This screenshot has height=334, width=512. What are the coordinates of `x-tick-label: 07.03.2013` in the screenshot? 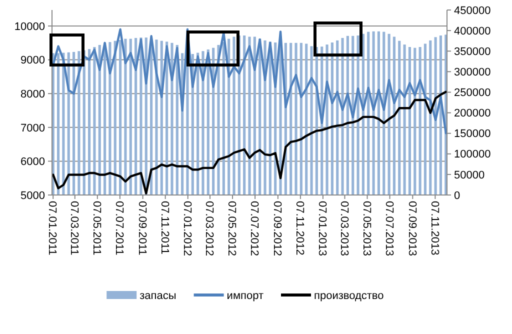 It's located at (344, 228).